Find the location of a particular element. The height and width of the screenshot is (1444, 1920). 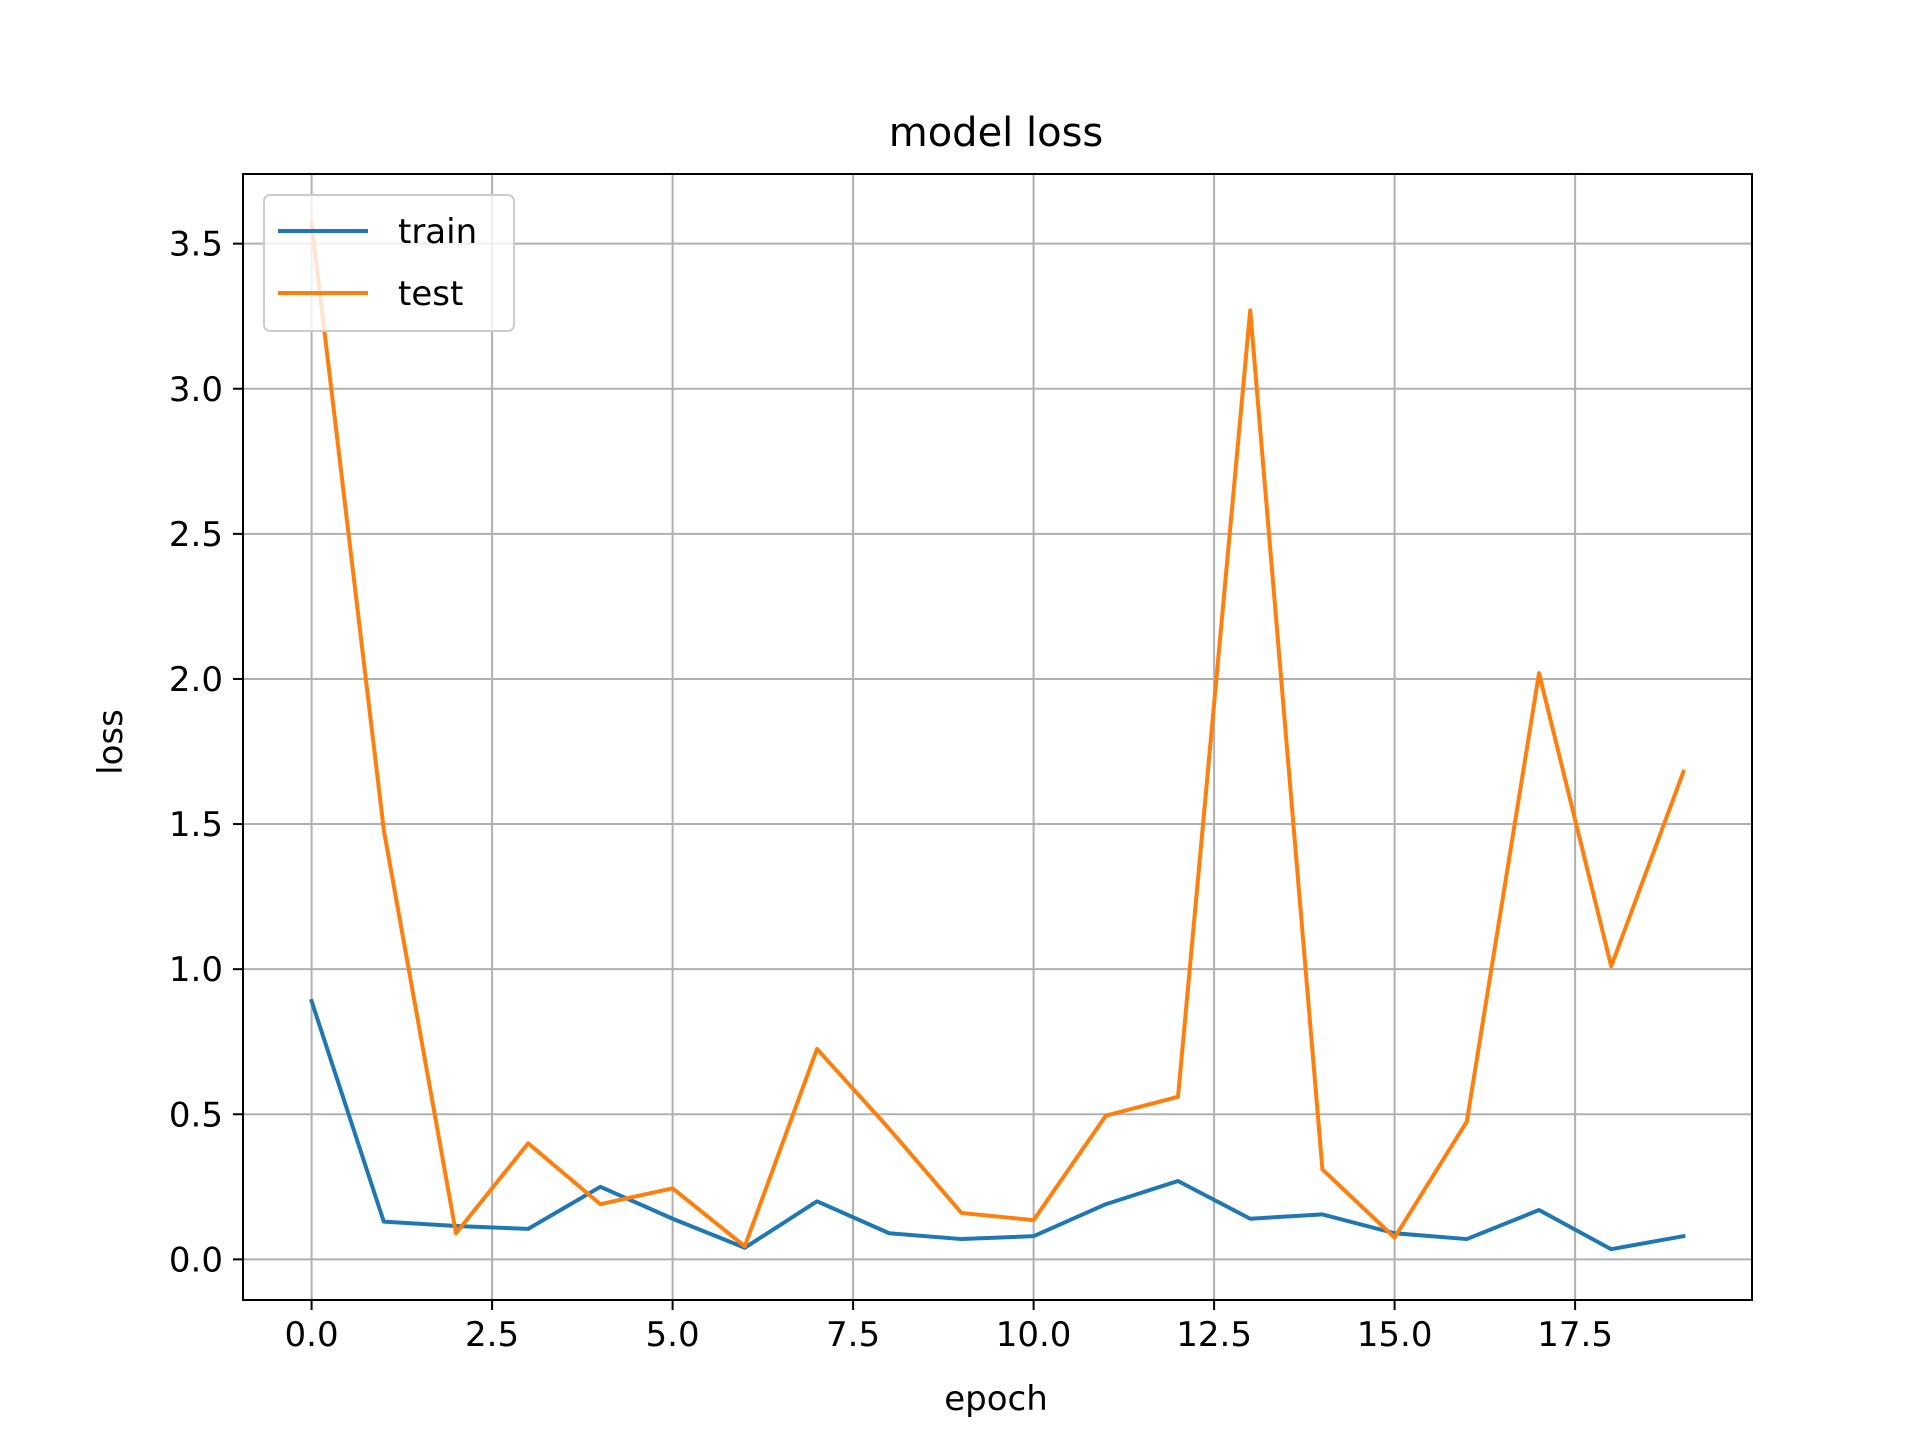

y-tick-label: 2.0 is located at coordinates (196, 680).